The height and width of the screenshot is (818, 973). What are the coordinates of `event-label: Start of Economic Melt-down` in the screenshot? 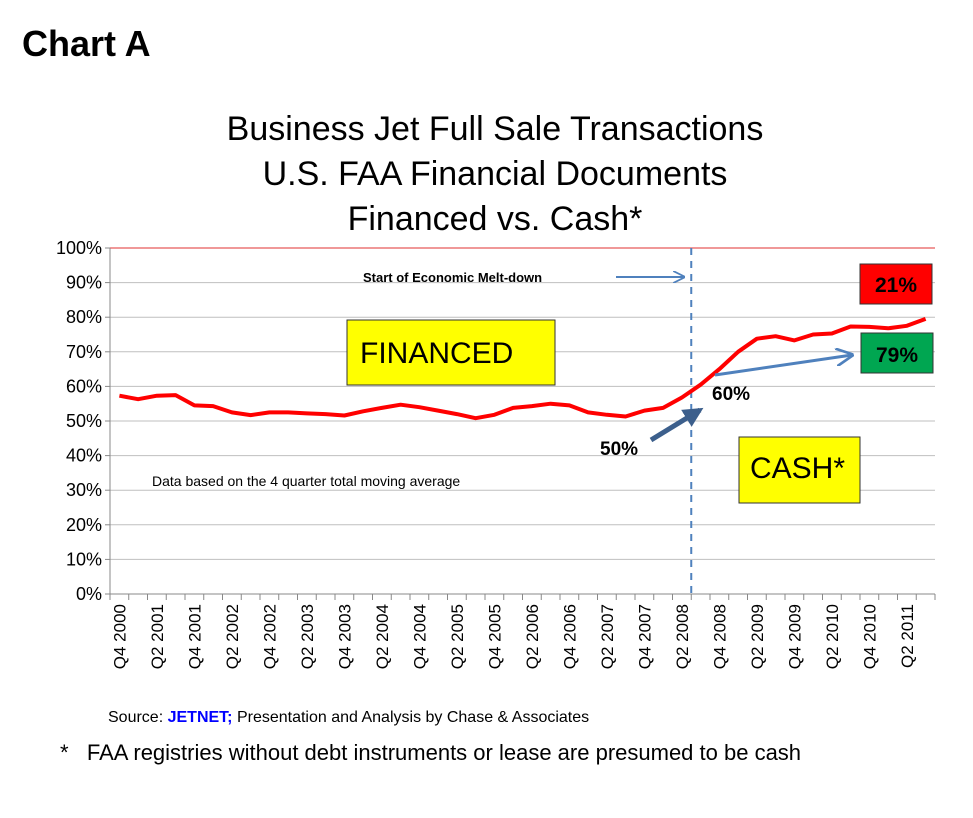 It's located at (452, 277).